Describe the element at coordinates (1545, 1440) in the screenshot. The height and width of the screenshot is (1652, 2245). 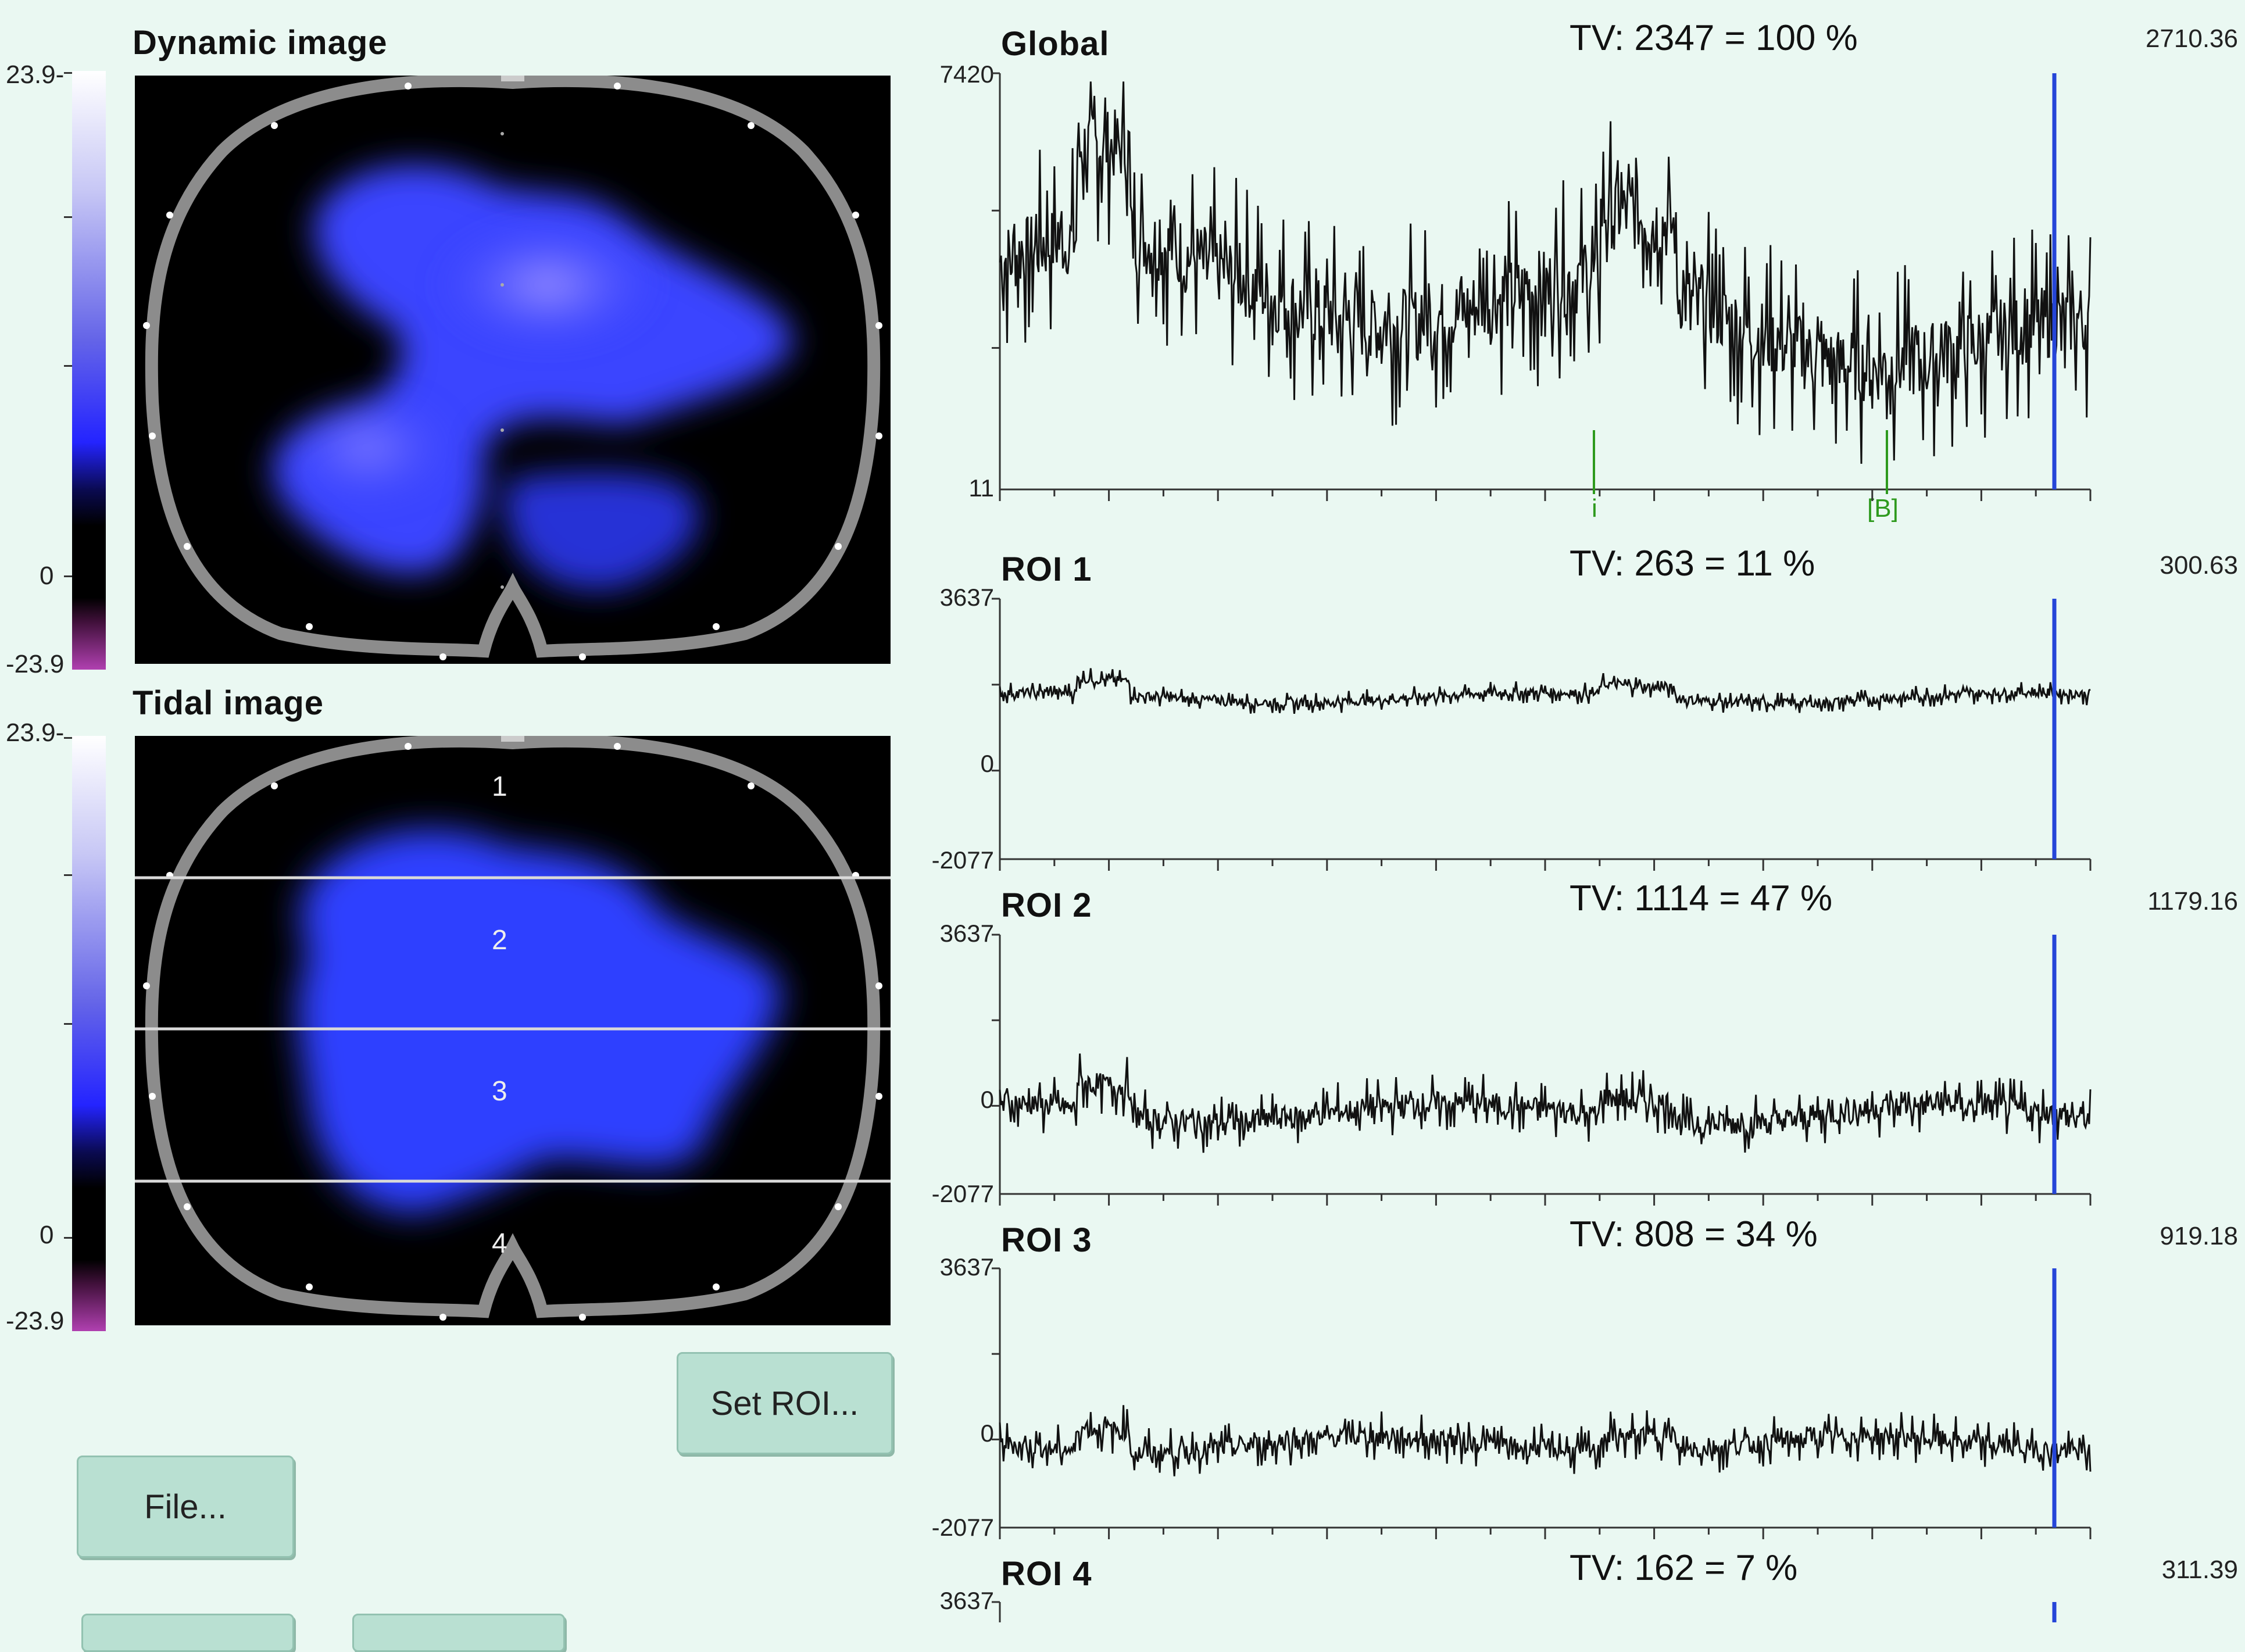
I see `trace-line-roi3` at that location.